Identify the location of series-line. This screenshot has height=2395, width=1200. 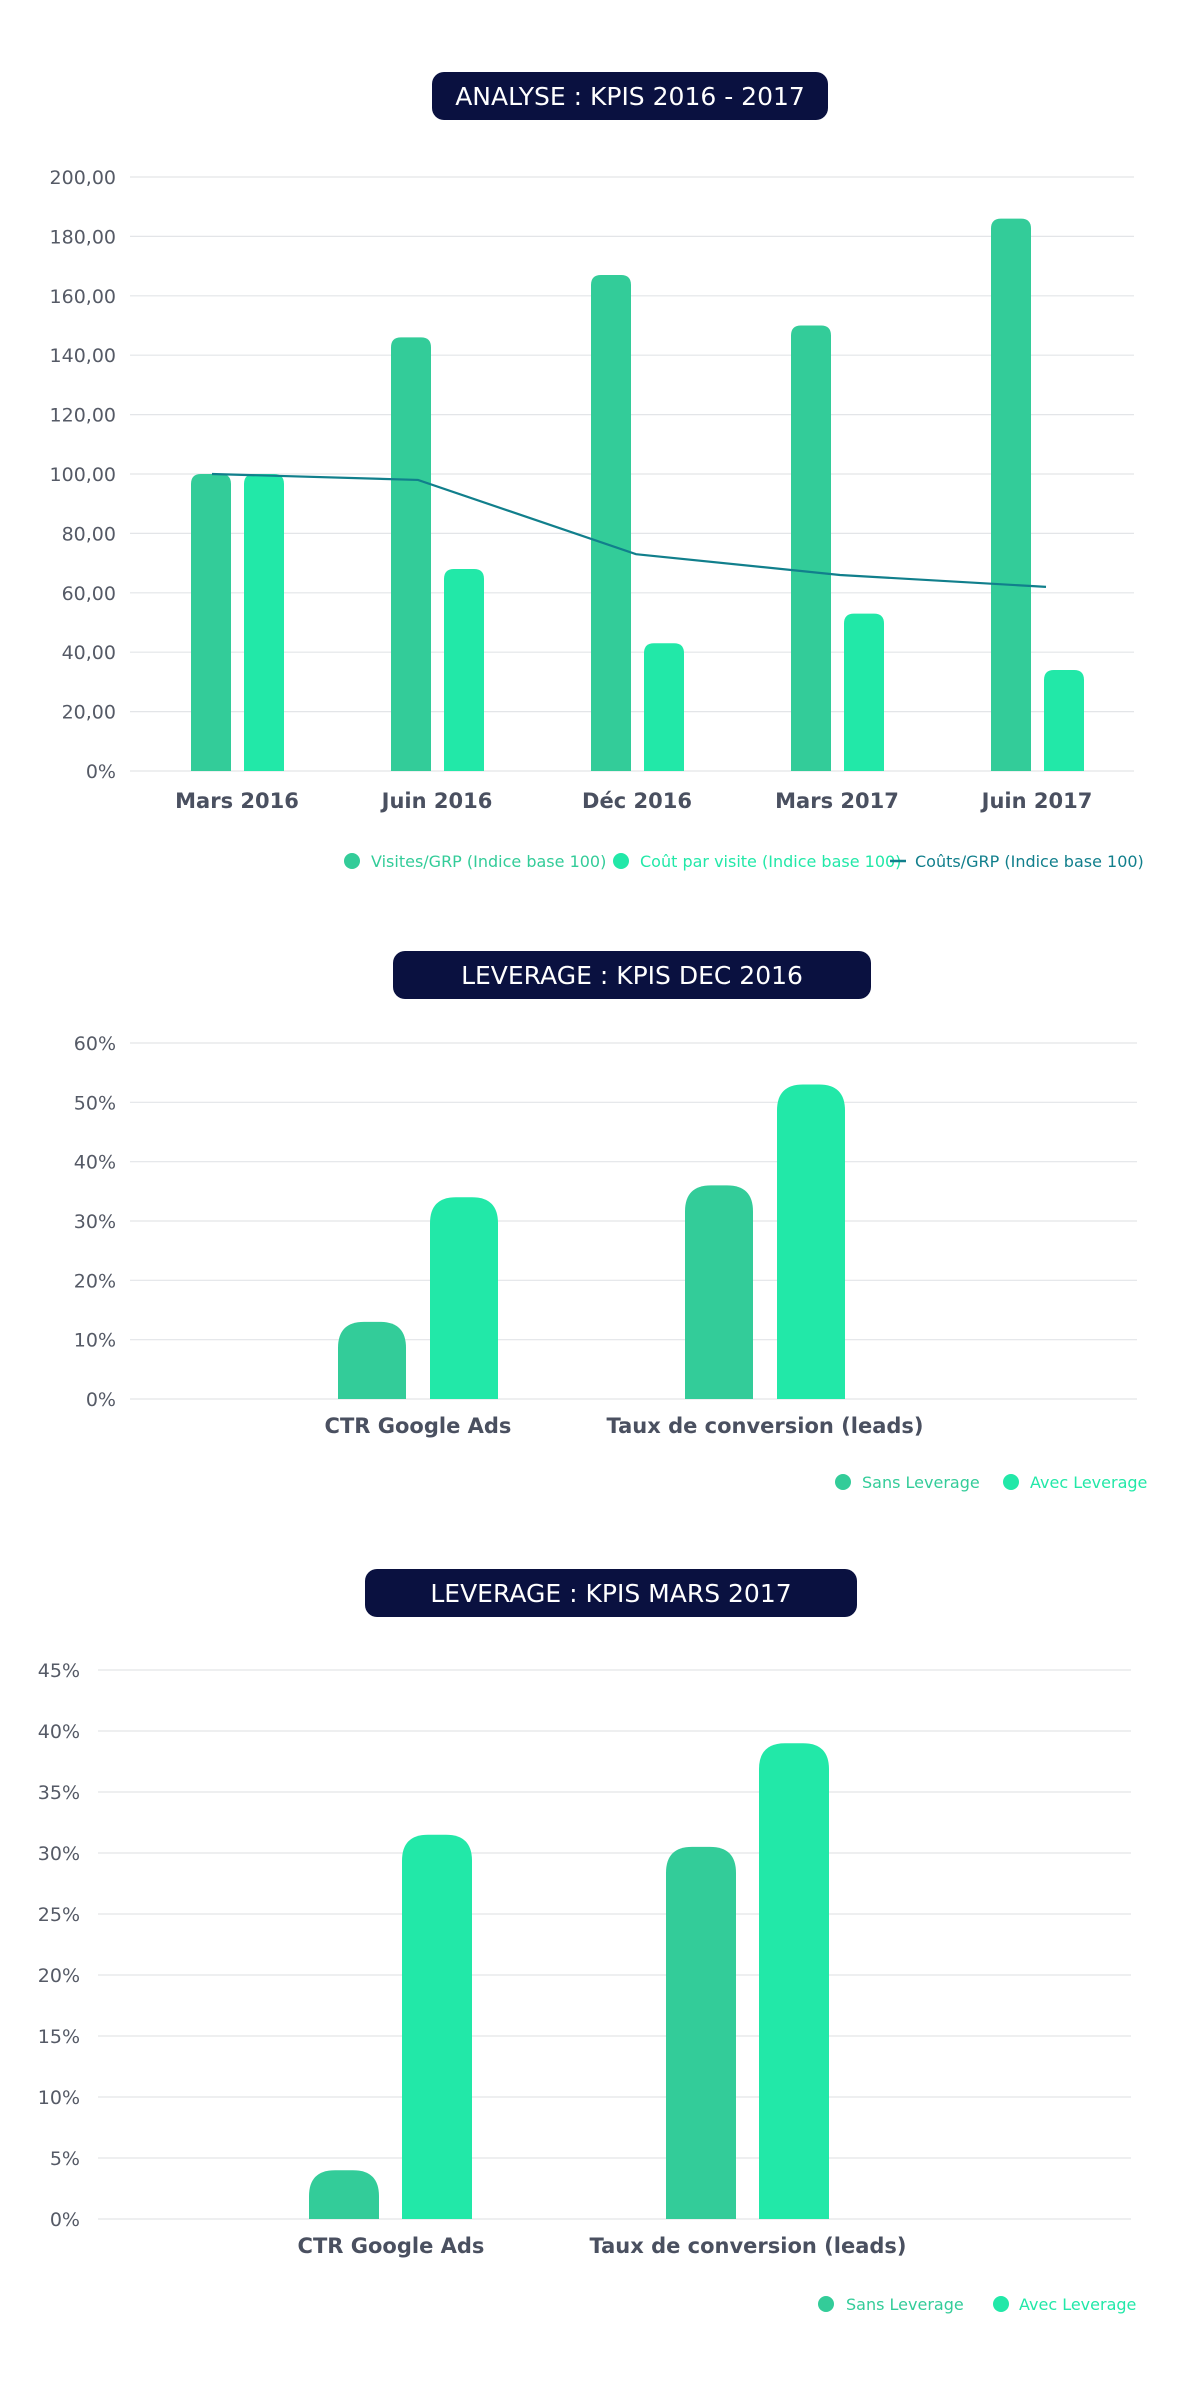
(629, 530).